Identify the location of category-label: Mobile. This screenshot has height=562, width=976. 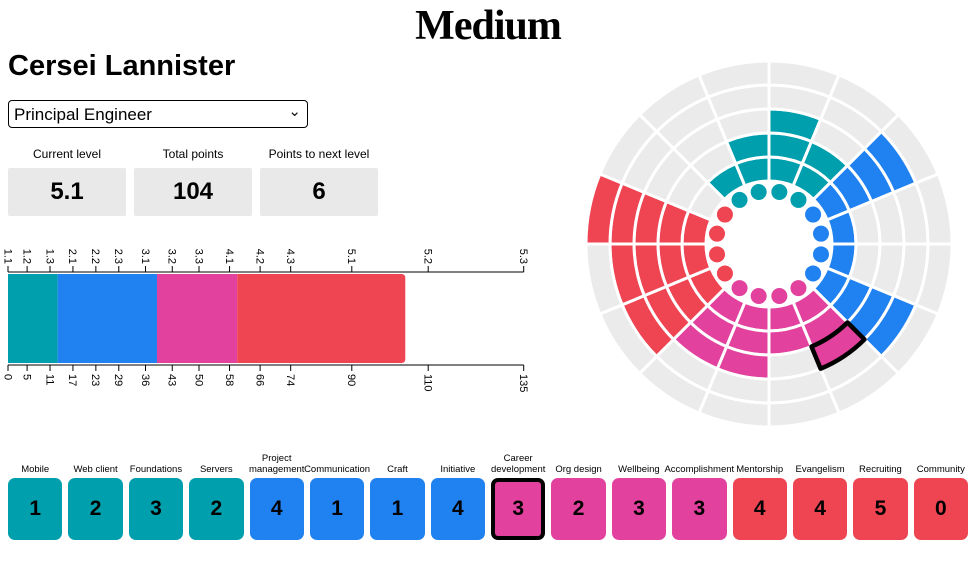
(35, 469).